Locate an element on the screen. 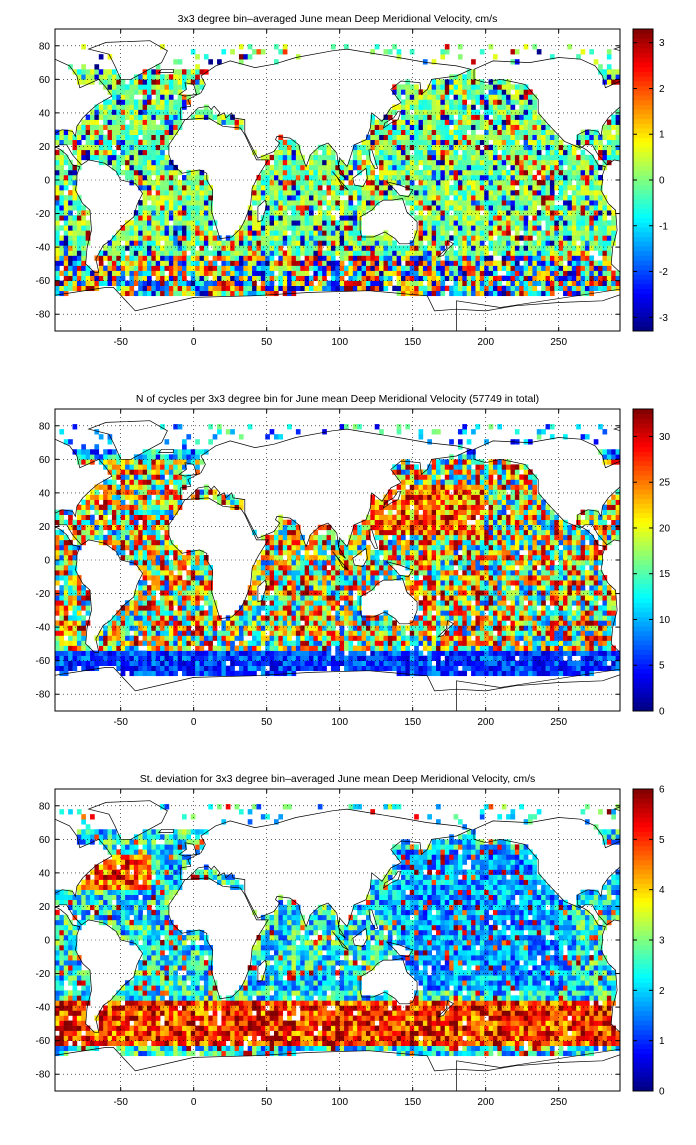 Image resolution: width=696 pixels, height=1145 pixels. colorbar-swatch is located at coordinates (643, 239).